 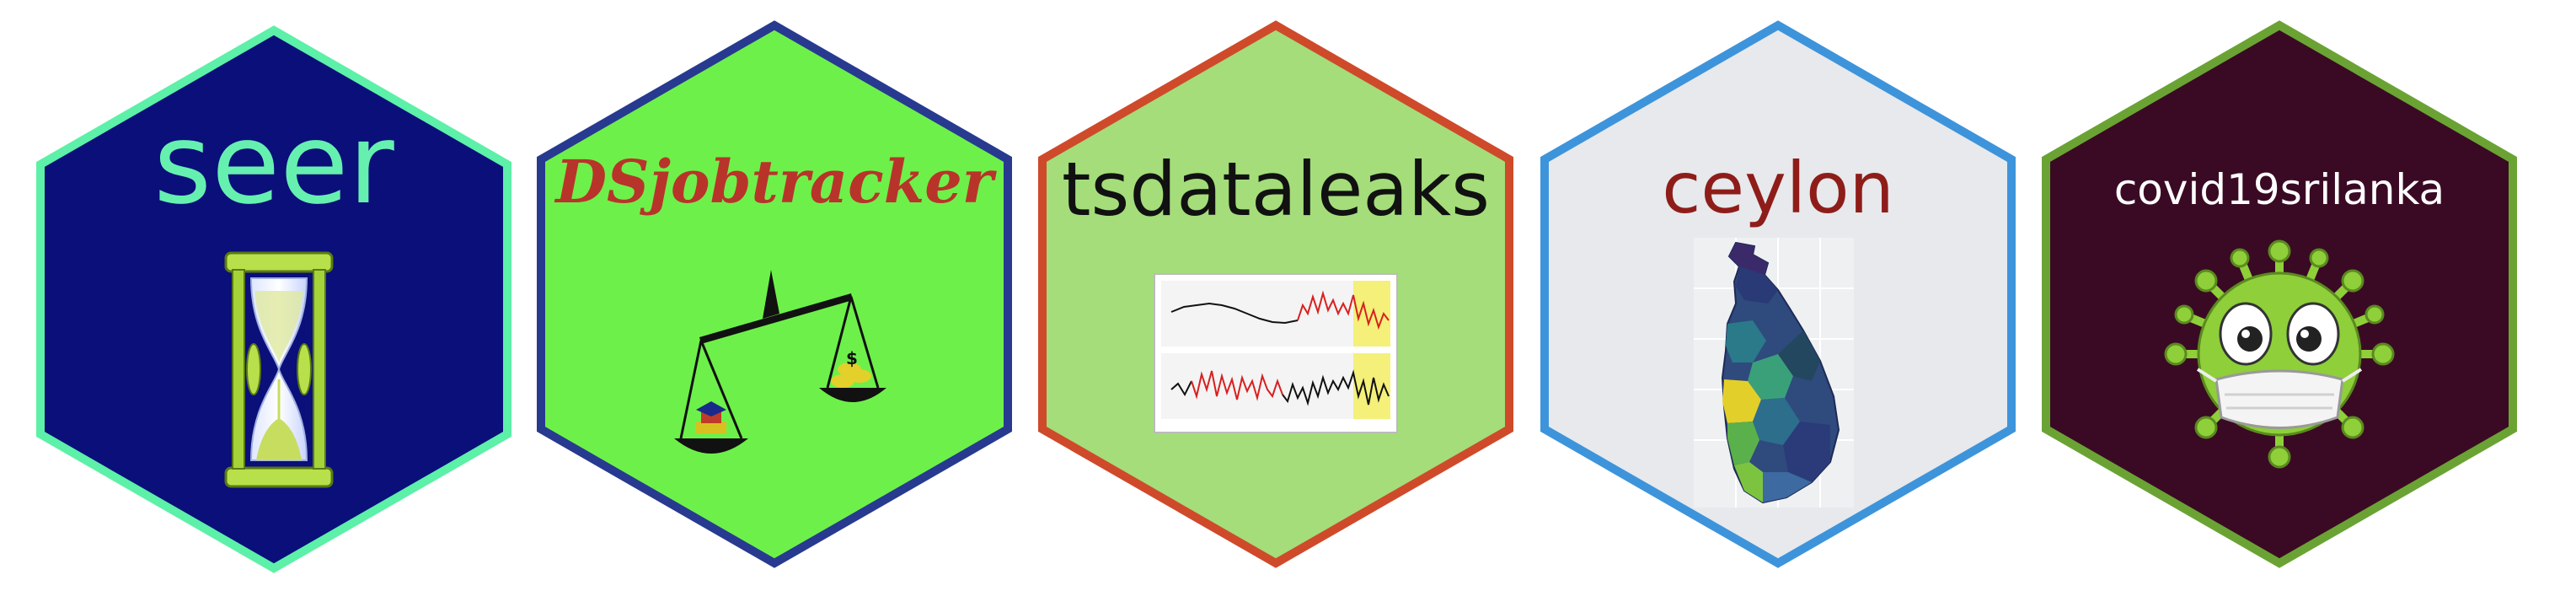 What do you see at coordinates (273, 164) in the screenshot?
I see `seer-title: seer` at bounding box center [273, 164].